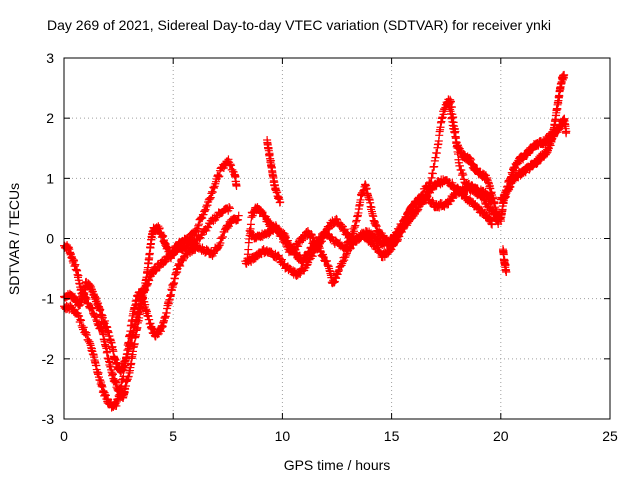  Describe the element at coordinates (610, 436) in the screenshot. I see `x-tick-label: 25` at that location.